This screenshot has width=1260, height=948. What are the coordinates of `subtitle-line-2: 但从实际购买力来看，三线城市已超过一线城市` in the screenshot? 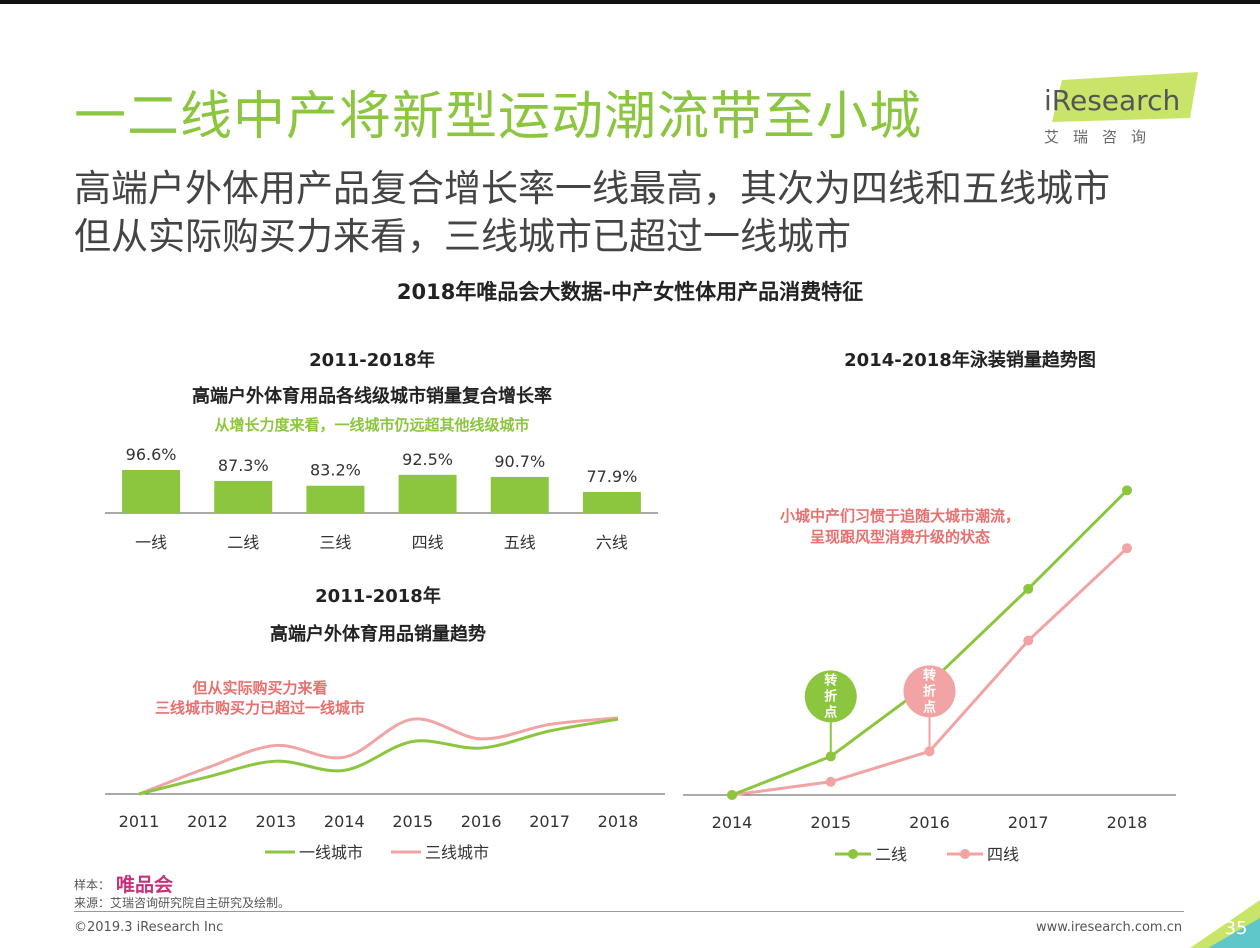 It's located at (462, 236).